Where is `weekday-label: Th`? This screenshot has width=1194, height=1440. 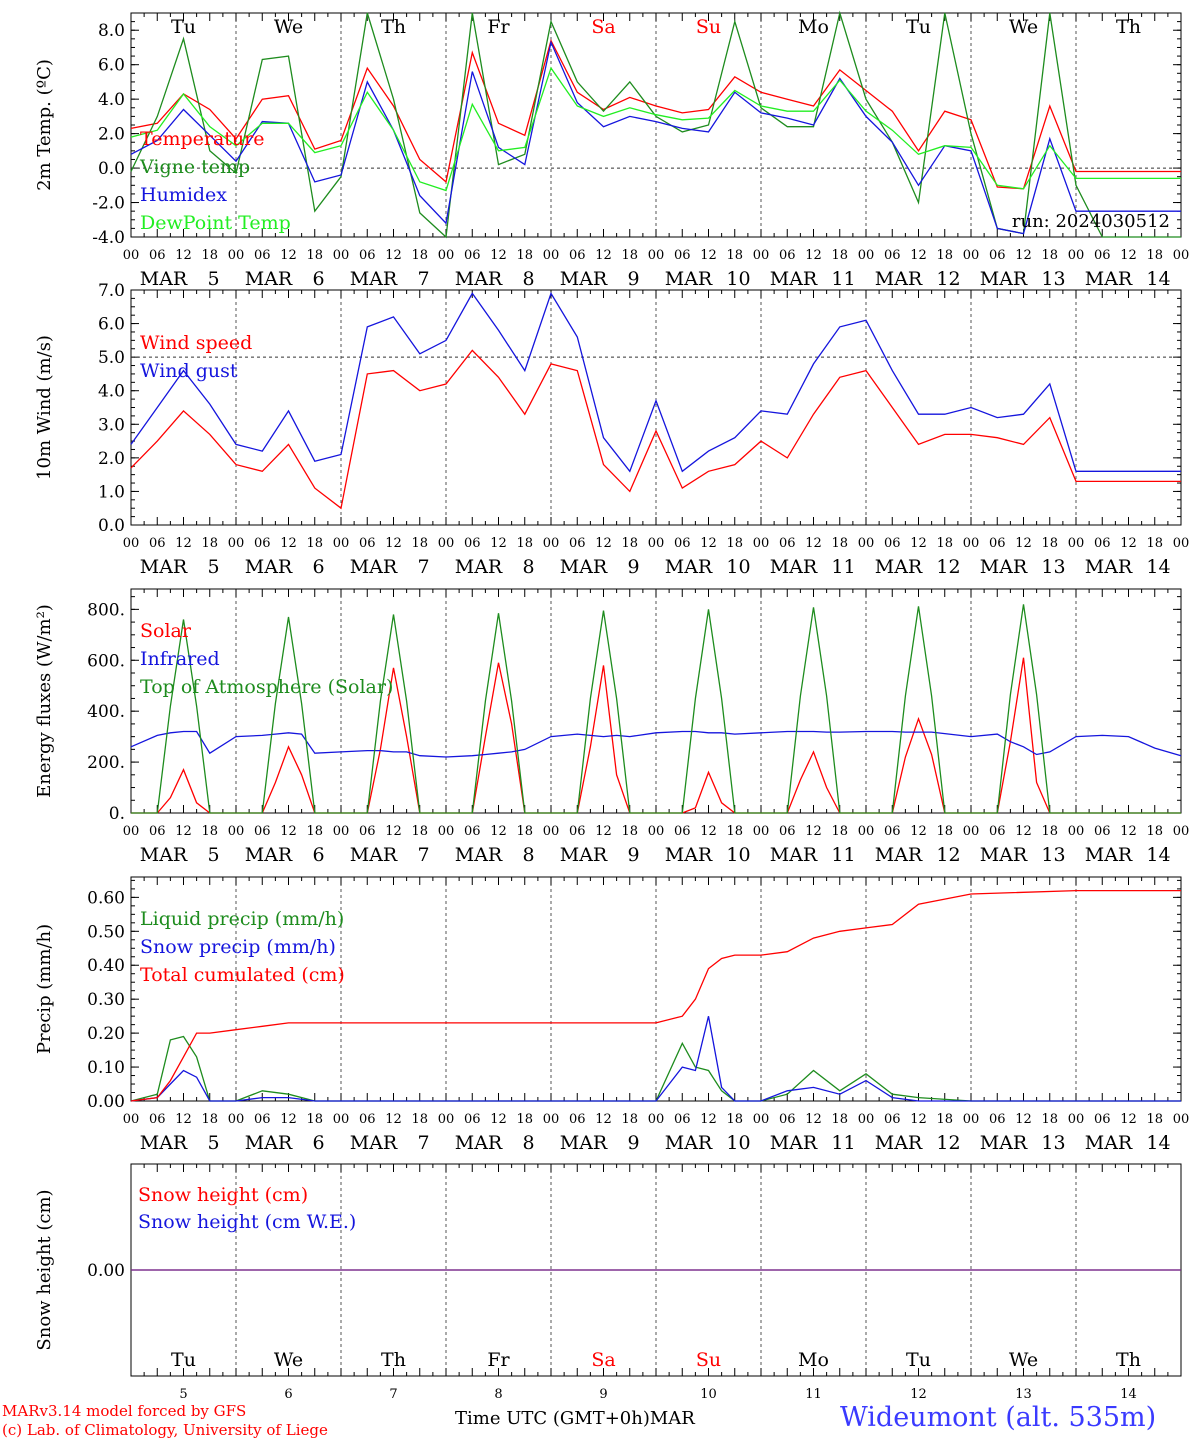
weekday-label: Th is located at coordinates (1128, 27).